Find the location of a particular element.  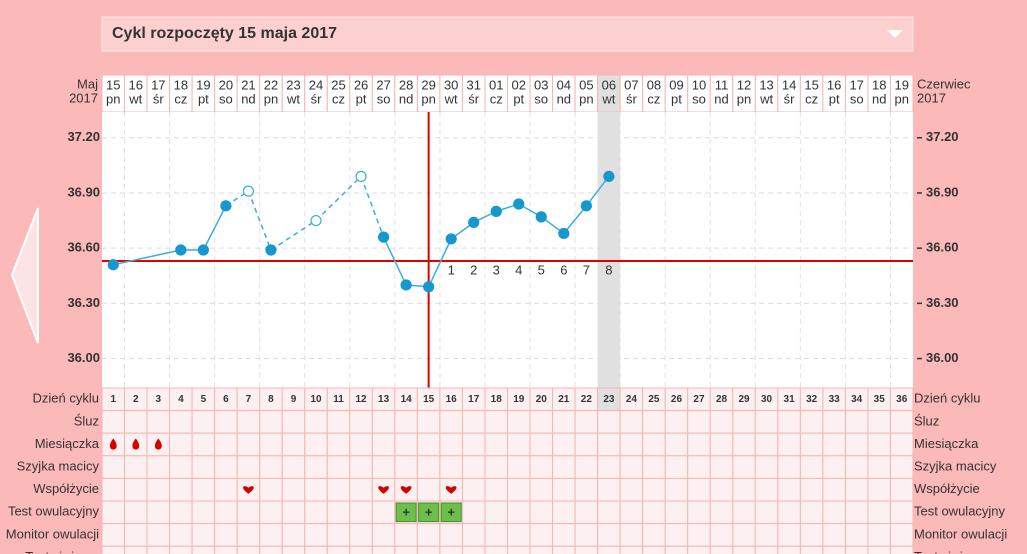

cycle-day: 17 is located at coordinates (474, 399).